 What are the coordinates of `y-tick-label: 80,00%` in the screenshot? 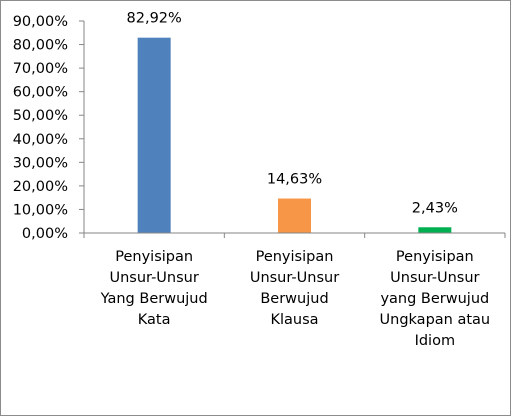 It's located at (40, 46).